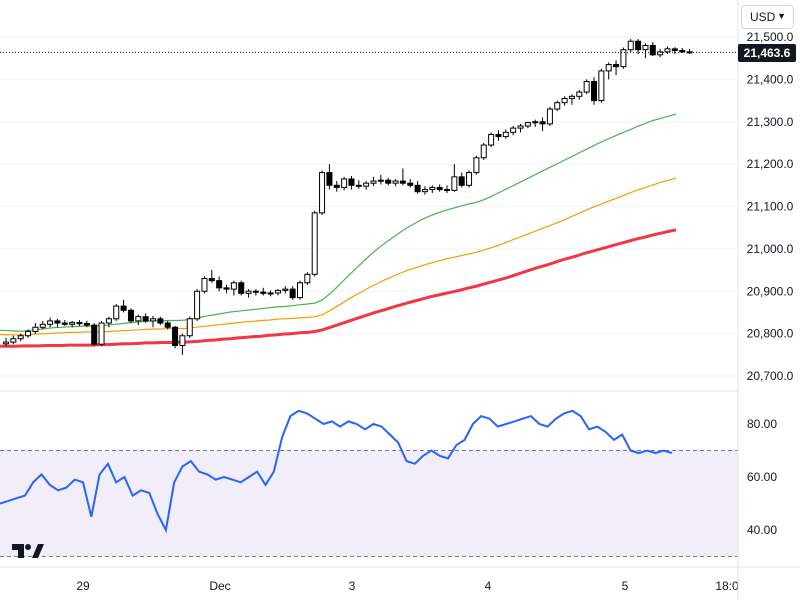 The image size is (800, 600). I want to click on time-tick-label: 5, so click(625, 586).